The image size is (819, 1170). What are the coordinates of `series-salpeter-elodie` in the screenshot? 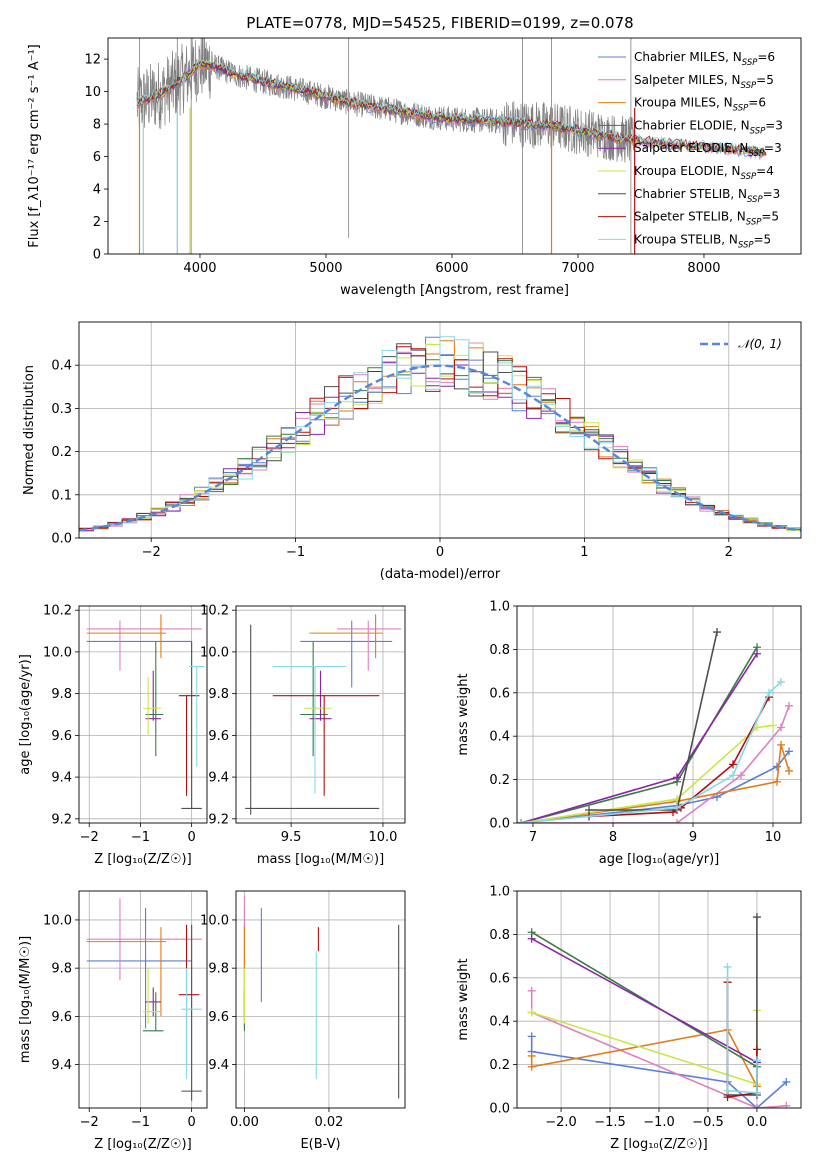 It's located at (639, 736).